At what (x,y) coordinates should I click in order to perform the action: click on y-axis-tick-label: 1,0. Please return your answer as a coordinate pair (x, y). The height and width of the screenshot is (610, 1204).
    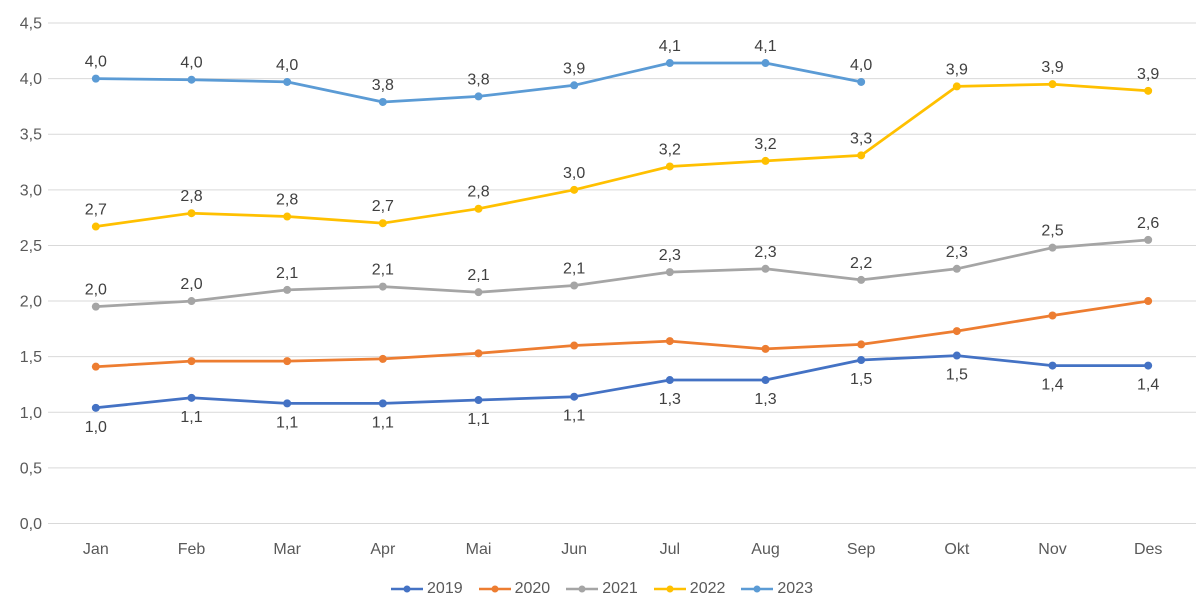
    Looking at the image, I should click on (31, 413).